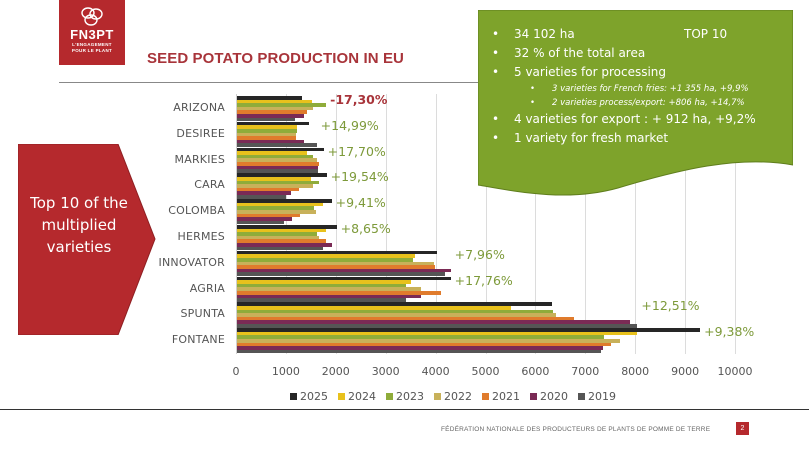 This screenshot has height=455, width=809. What do you see at coordinates (281, 241) in the screenshot?
I see `bar-2021-hermes` at bounding box center [281, 241].